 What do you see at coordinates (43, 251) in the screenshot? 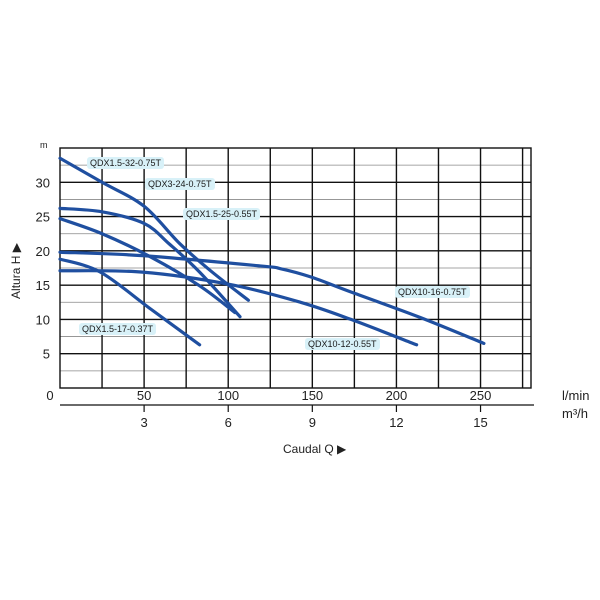
I see `y-tick-label: 20` at bounding box center [43, 251].